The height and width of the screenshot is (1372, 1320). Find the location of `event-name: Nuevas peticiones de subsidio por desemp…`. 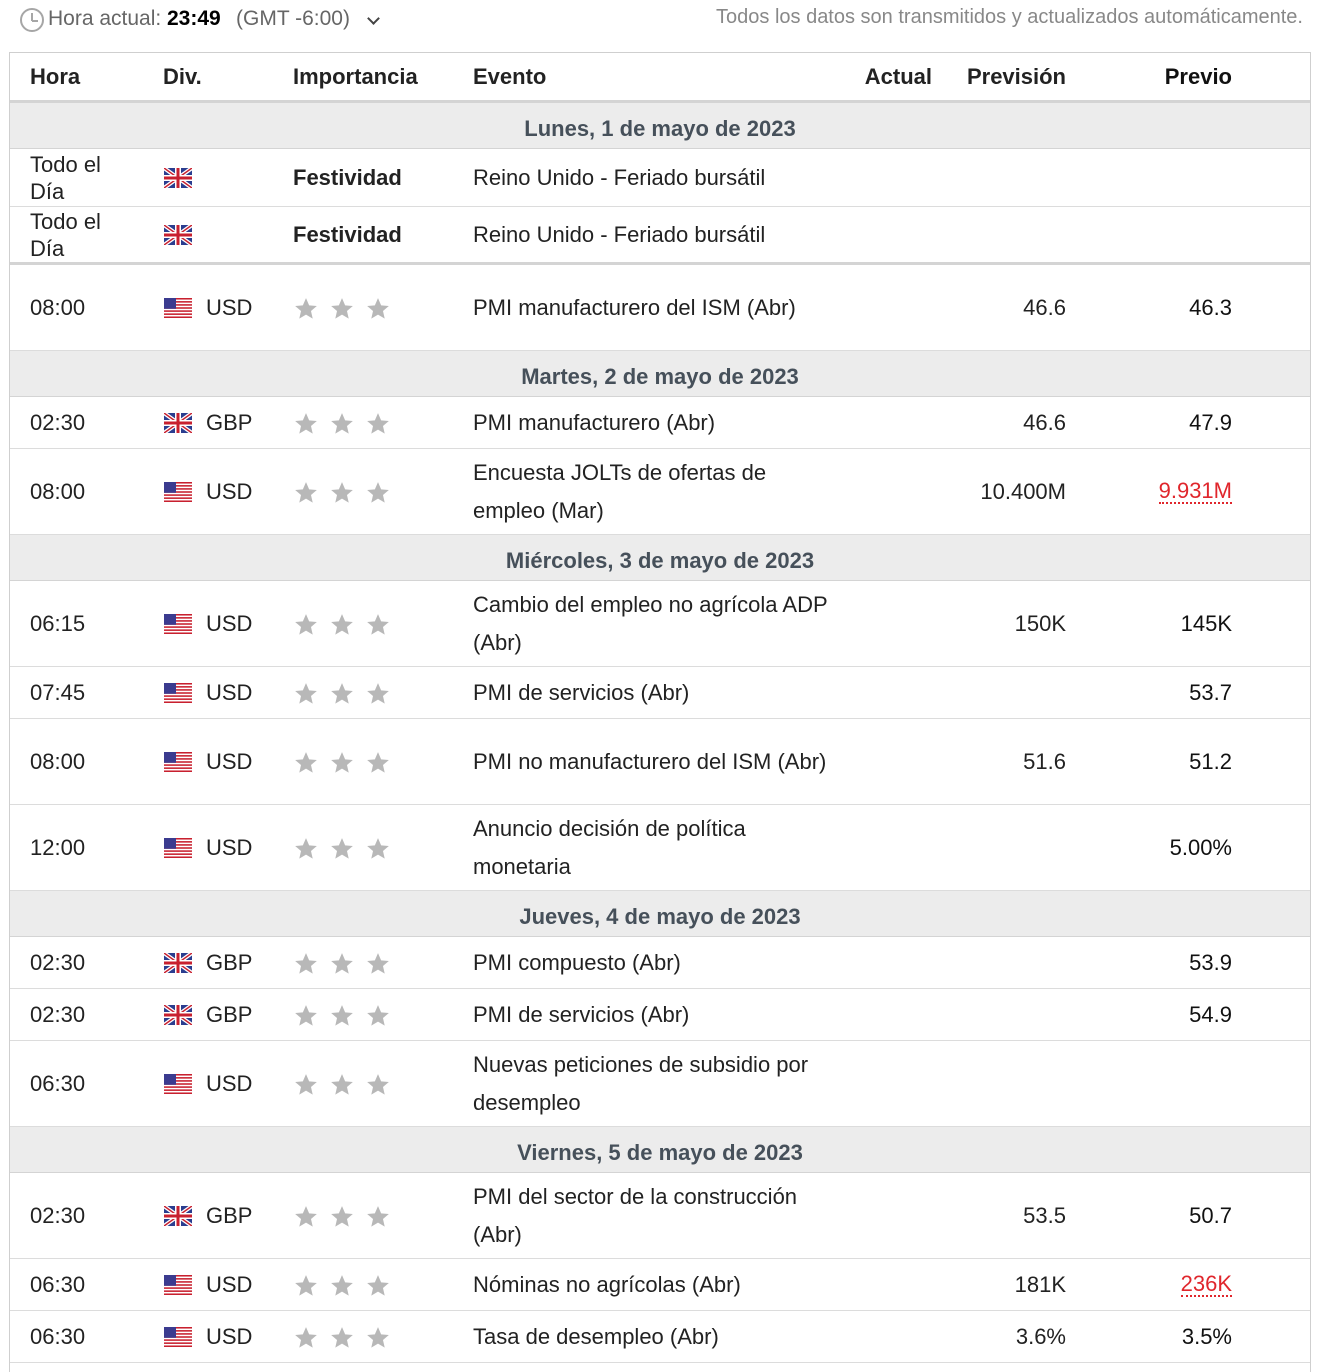

event-name: Nuevas peticiones de subsidio por desemp… is located at coordinates (641, 1083).